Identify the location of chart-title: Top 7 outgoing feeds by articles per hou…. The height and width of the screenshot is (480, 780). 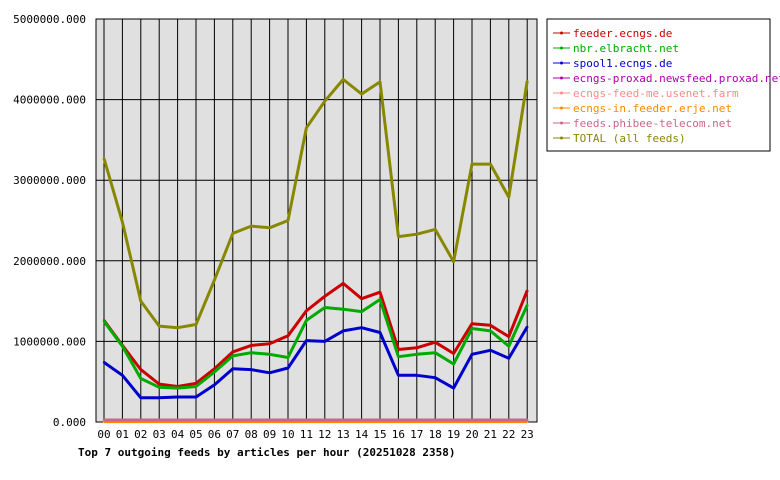
(267, 452).